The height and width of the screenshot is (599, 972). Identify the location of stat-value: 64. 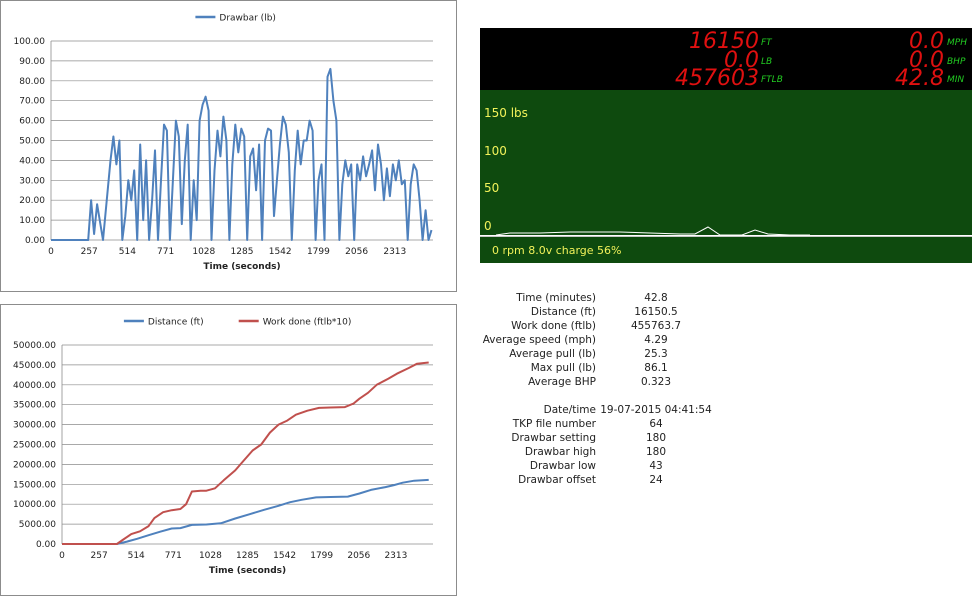
(656, 424).